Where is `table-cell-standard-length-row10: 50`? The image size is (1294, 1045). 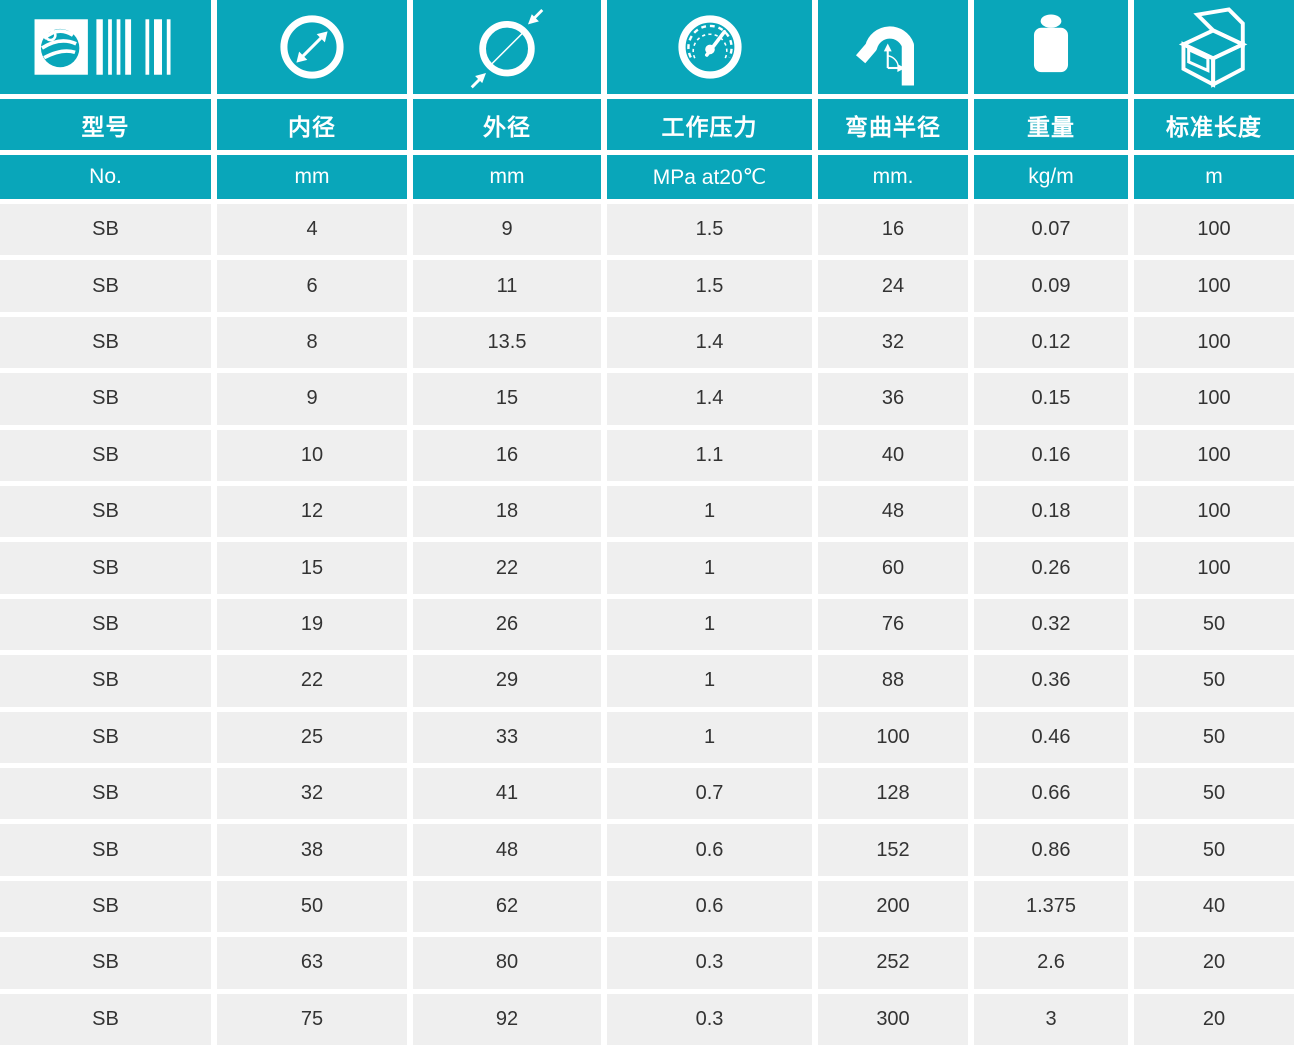
table-cell-standard-length-row10: 50 is located at coordinates (1214, 737).